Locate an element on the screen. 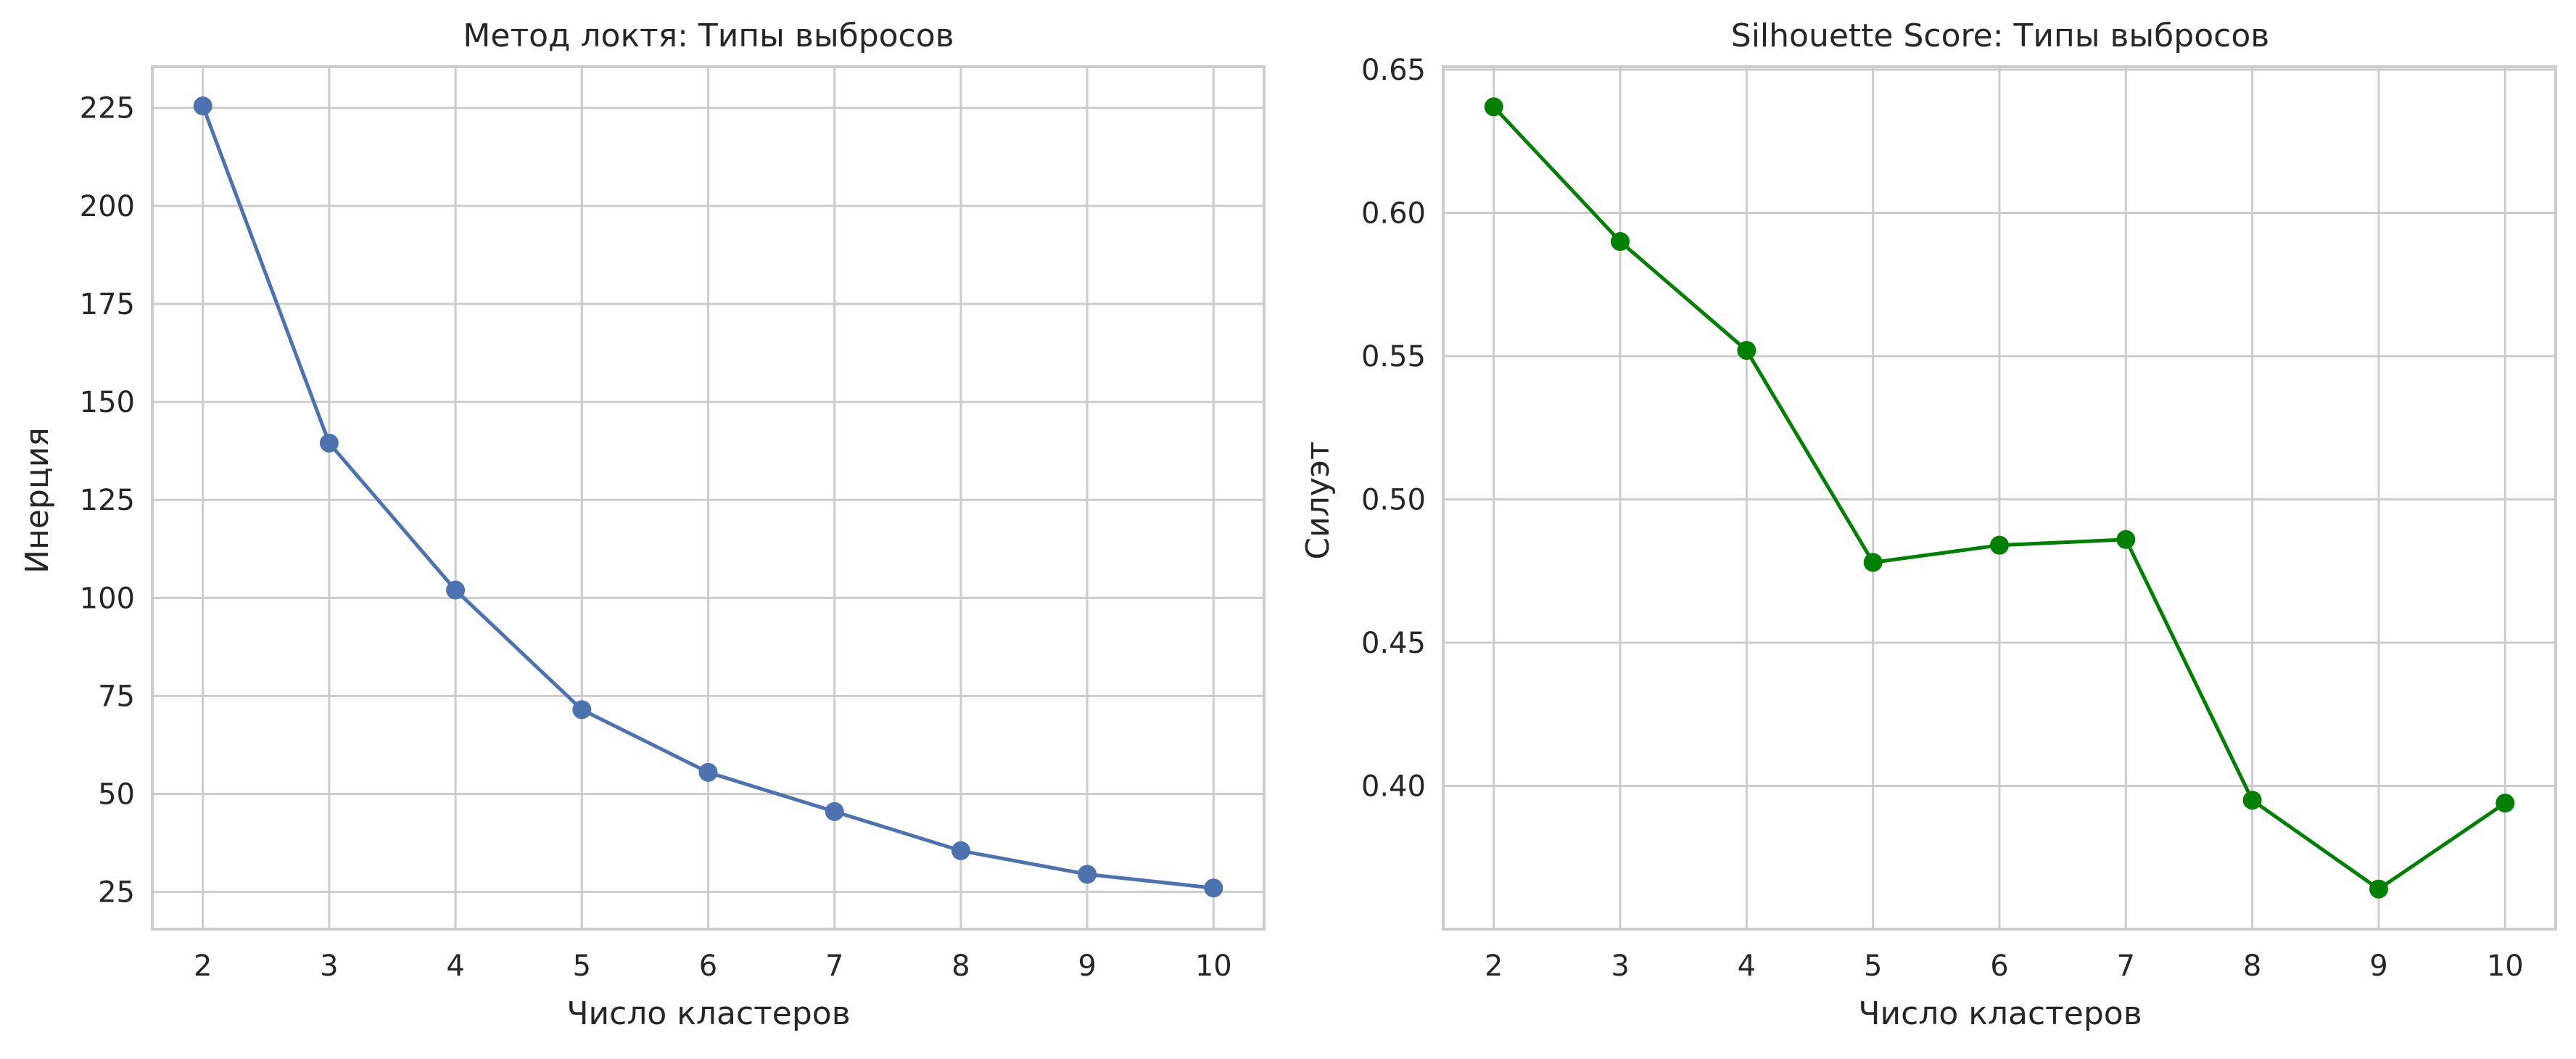 The height and width of the screenshot is (1059, 2576). elbow-chart-x-tick-label: 8 is located at coordinates (960, 966).